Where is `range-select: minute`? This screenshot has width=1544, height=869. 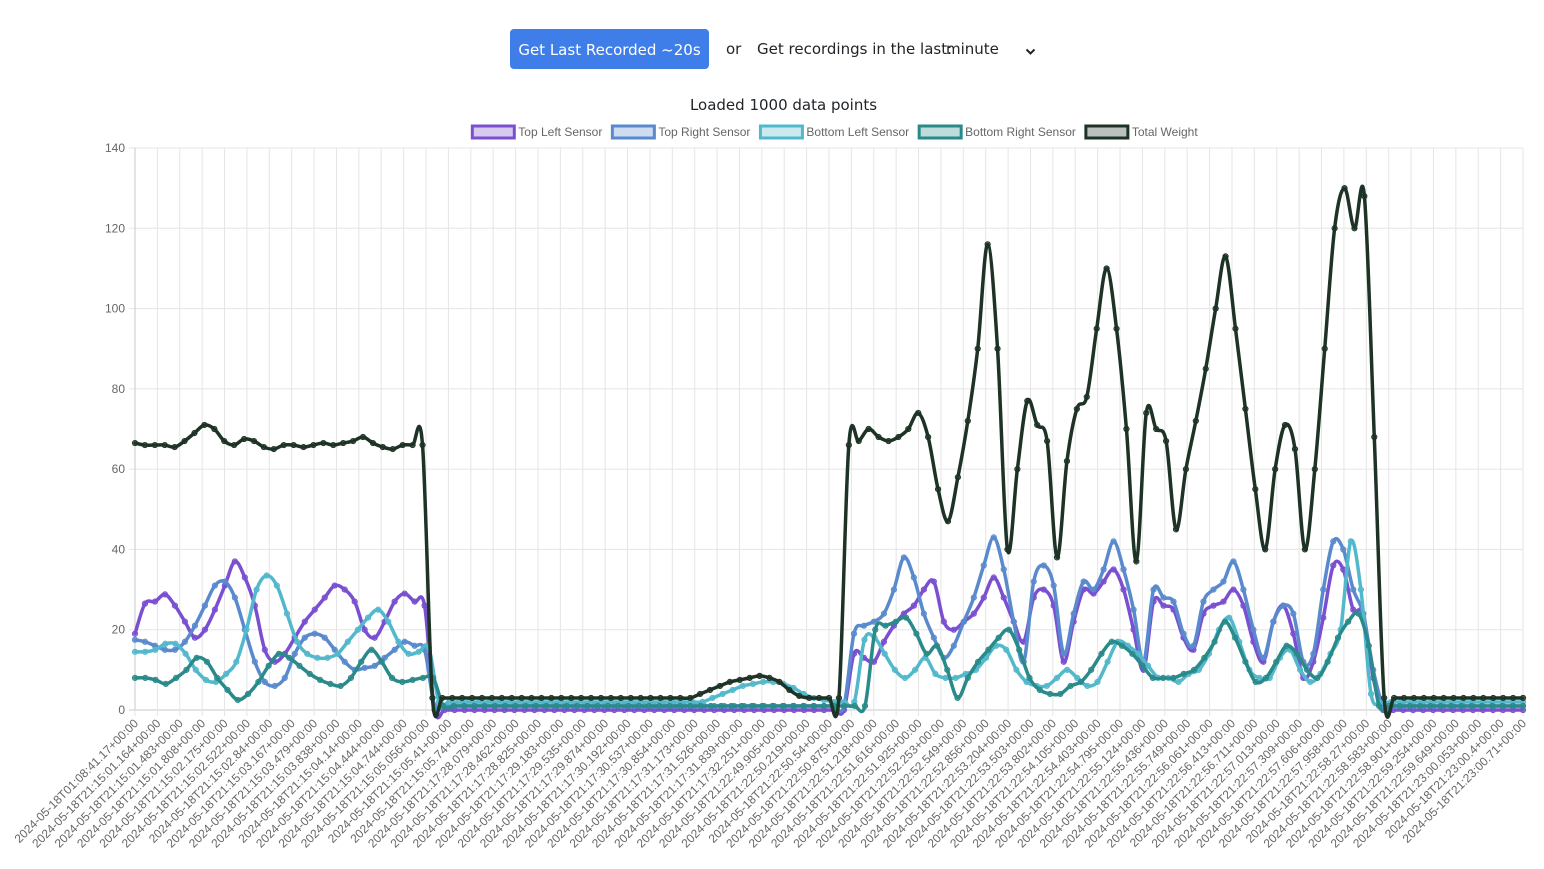 range-select: minute is located at coordinates (994, 49).